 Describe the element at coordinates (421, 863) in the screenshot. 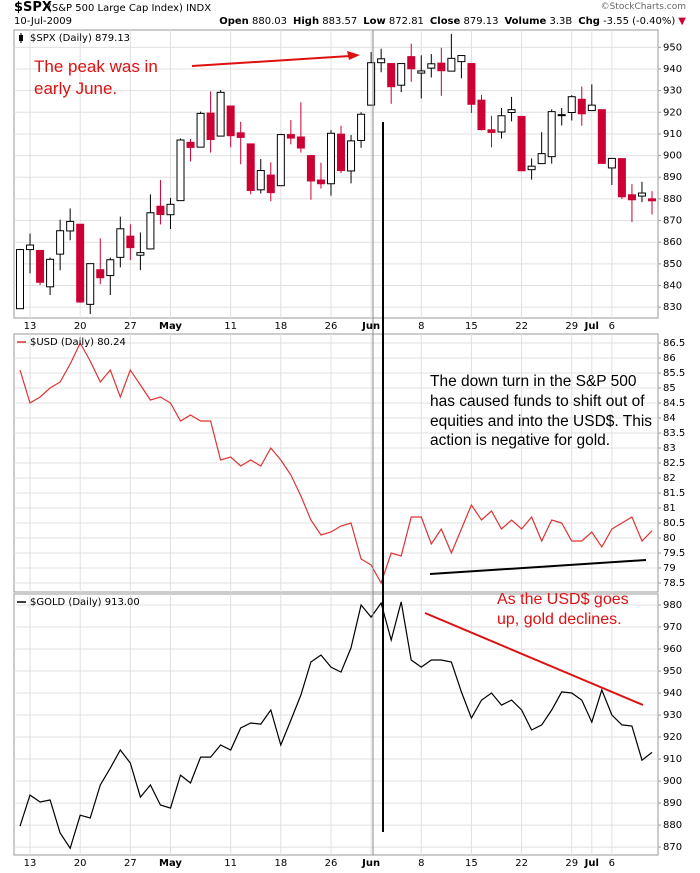

I see `x-tick-label: 8` at that location.